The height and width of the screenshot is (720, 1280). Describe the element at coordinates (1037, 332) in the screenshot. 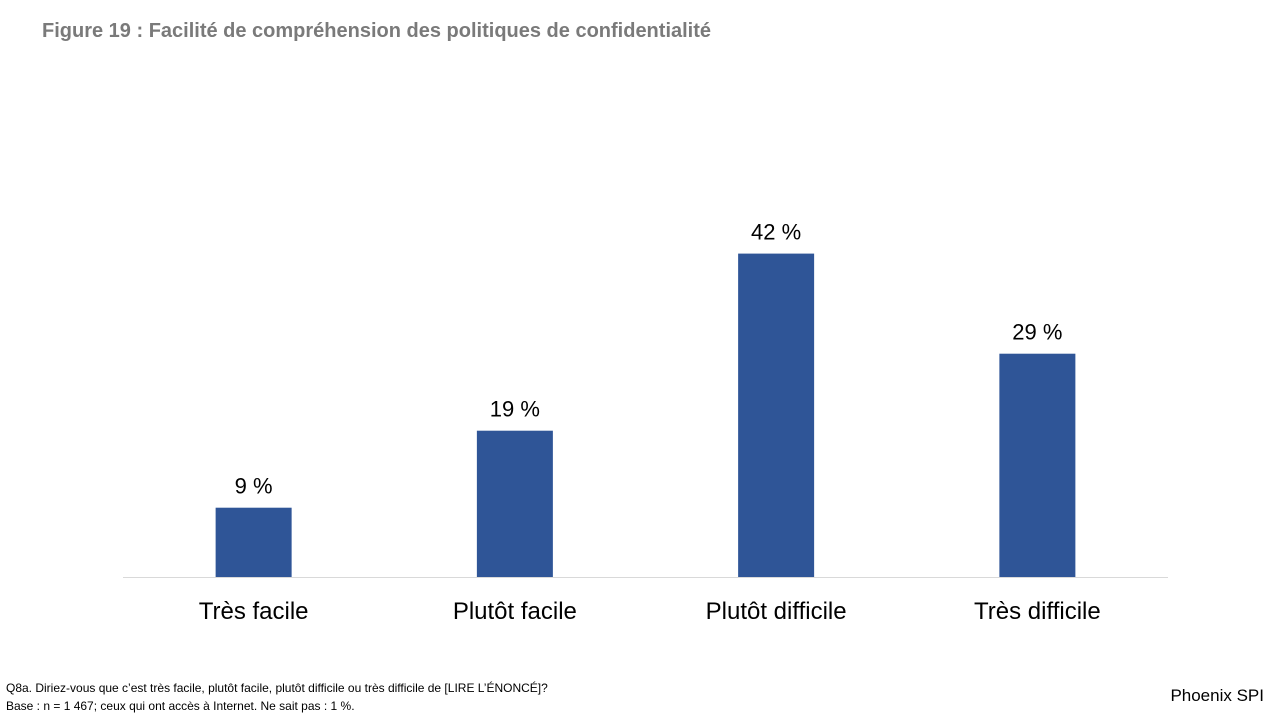

I see `data-label-3: 29 %` at that location.